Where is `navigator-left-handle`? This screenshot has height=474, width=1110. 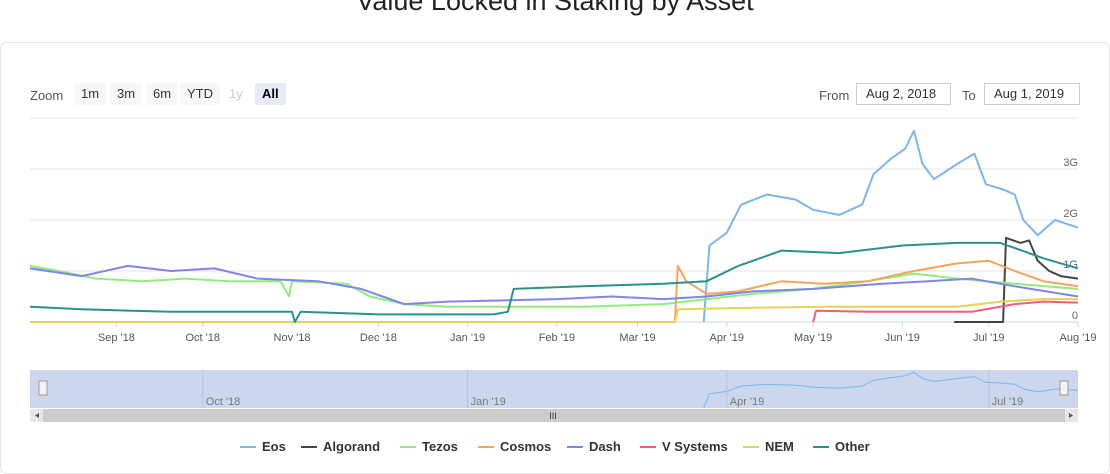 navigator-left-handle is located at coordinates (43, 388).